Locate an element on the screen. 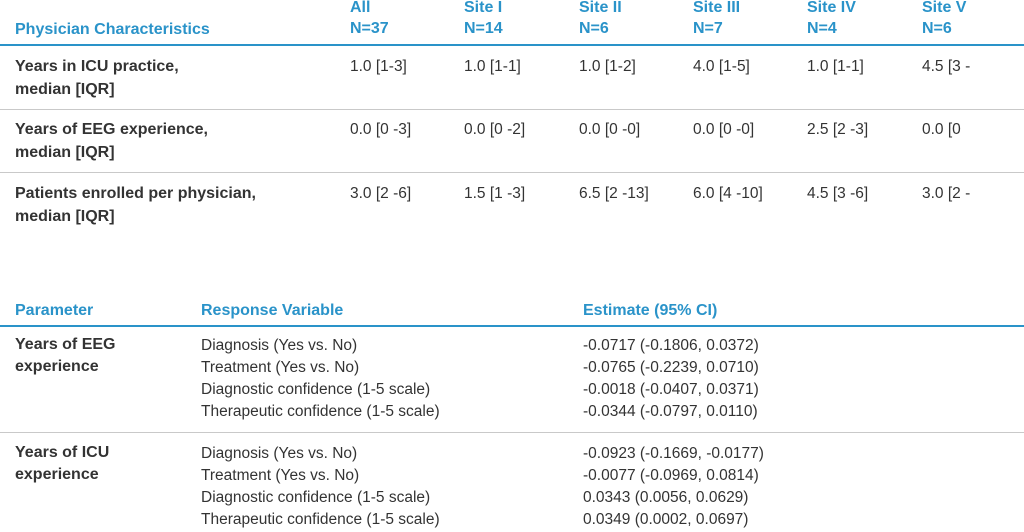  table2-header-parameter: Parameter is located at coordinates (54, 310).